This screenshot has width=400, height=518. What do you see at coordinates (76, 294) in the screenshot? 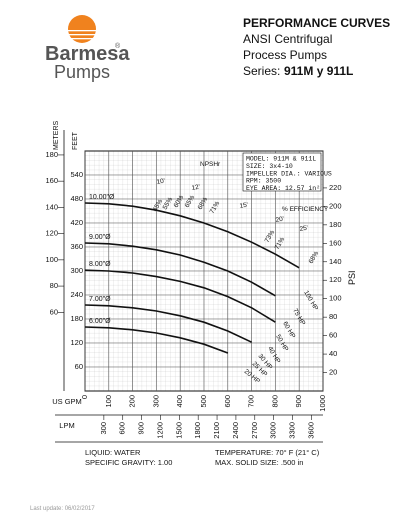
I see `y-tick-label: 240` at bounding box center [76, 294].